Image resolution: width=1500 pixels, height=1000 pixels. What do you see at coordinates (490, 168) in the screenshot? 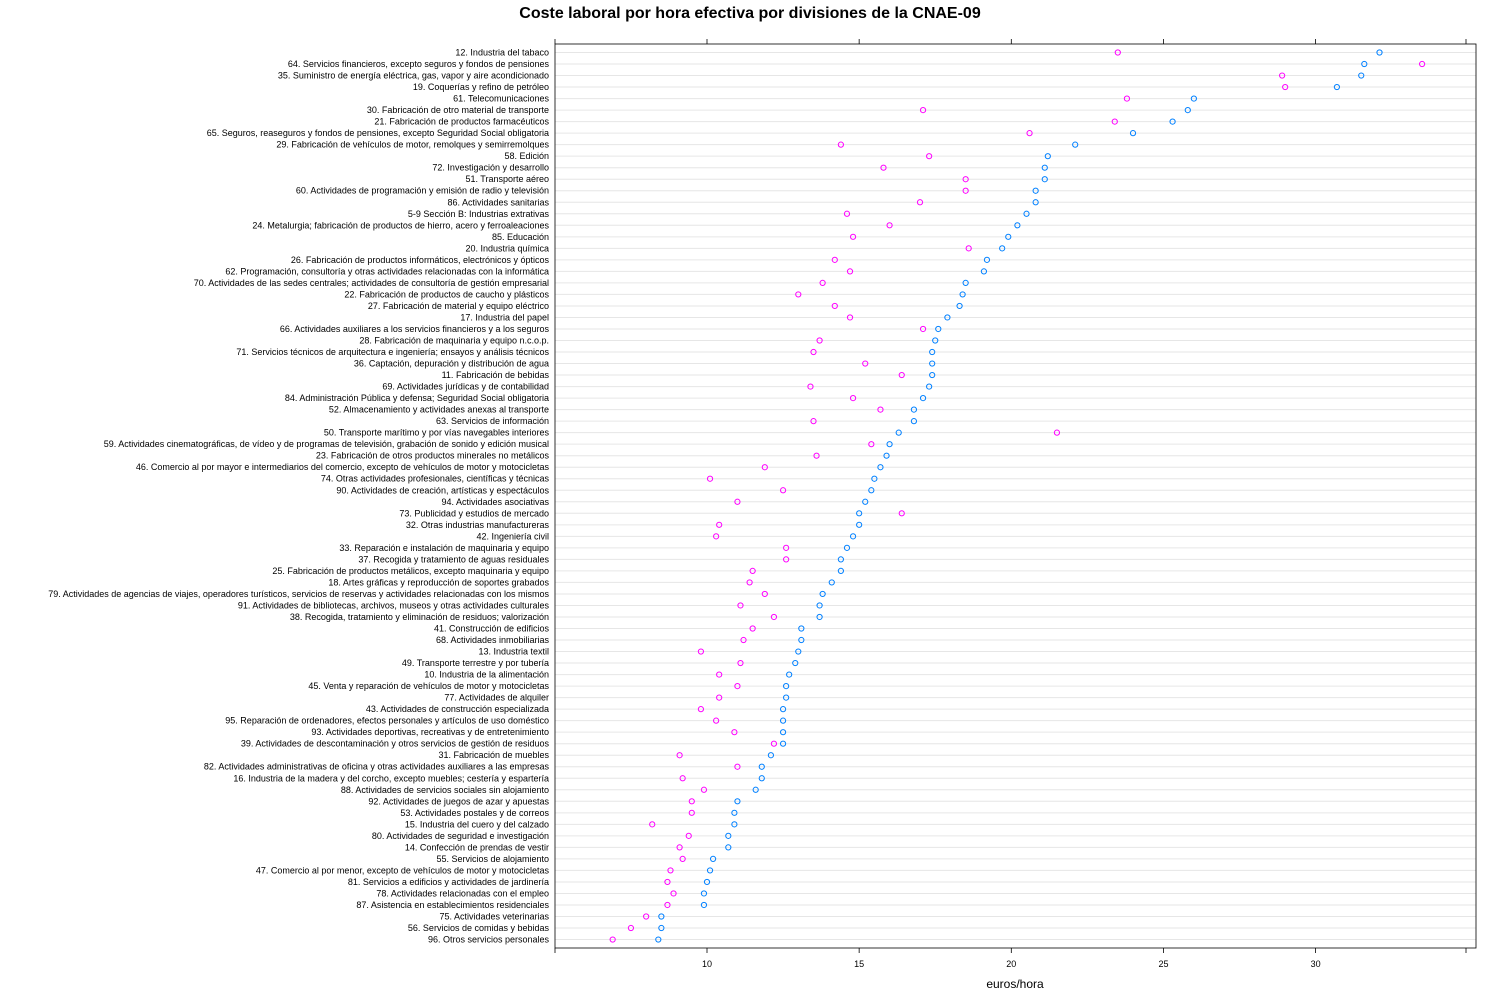
I see `category-label: 72. Investigación y desarrollo` at bounding box center [490, 168].